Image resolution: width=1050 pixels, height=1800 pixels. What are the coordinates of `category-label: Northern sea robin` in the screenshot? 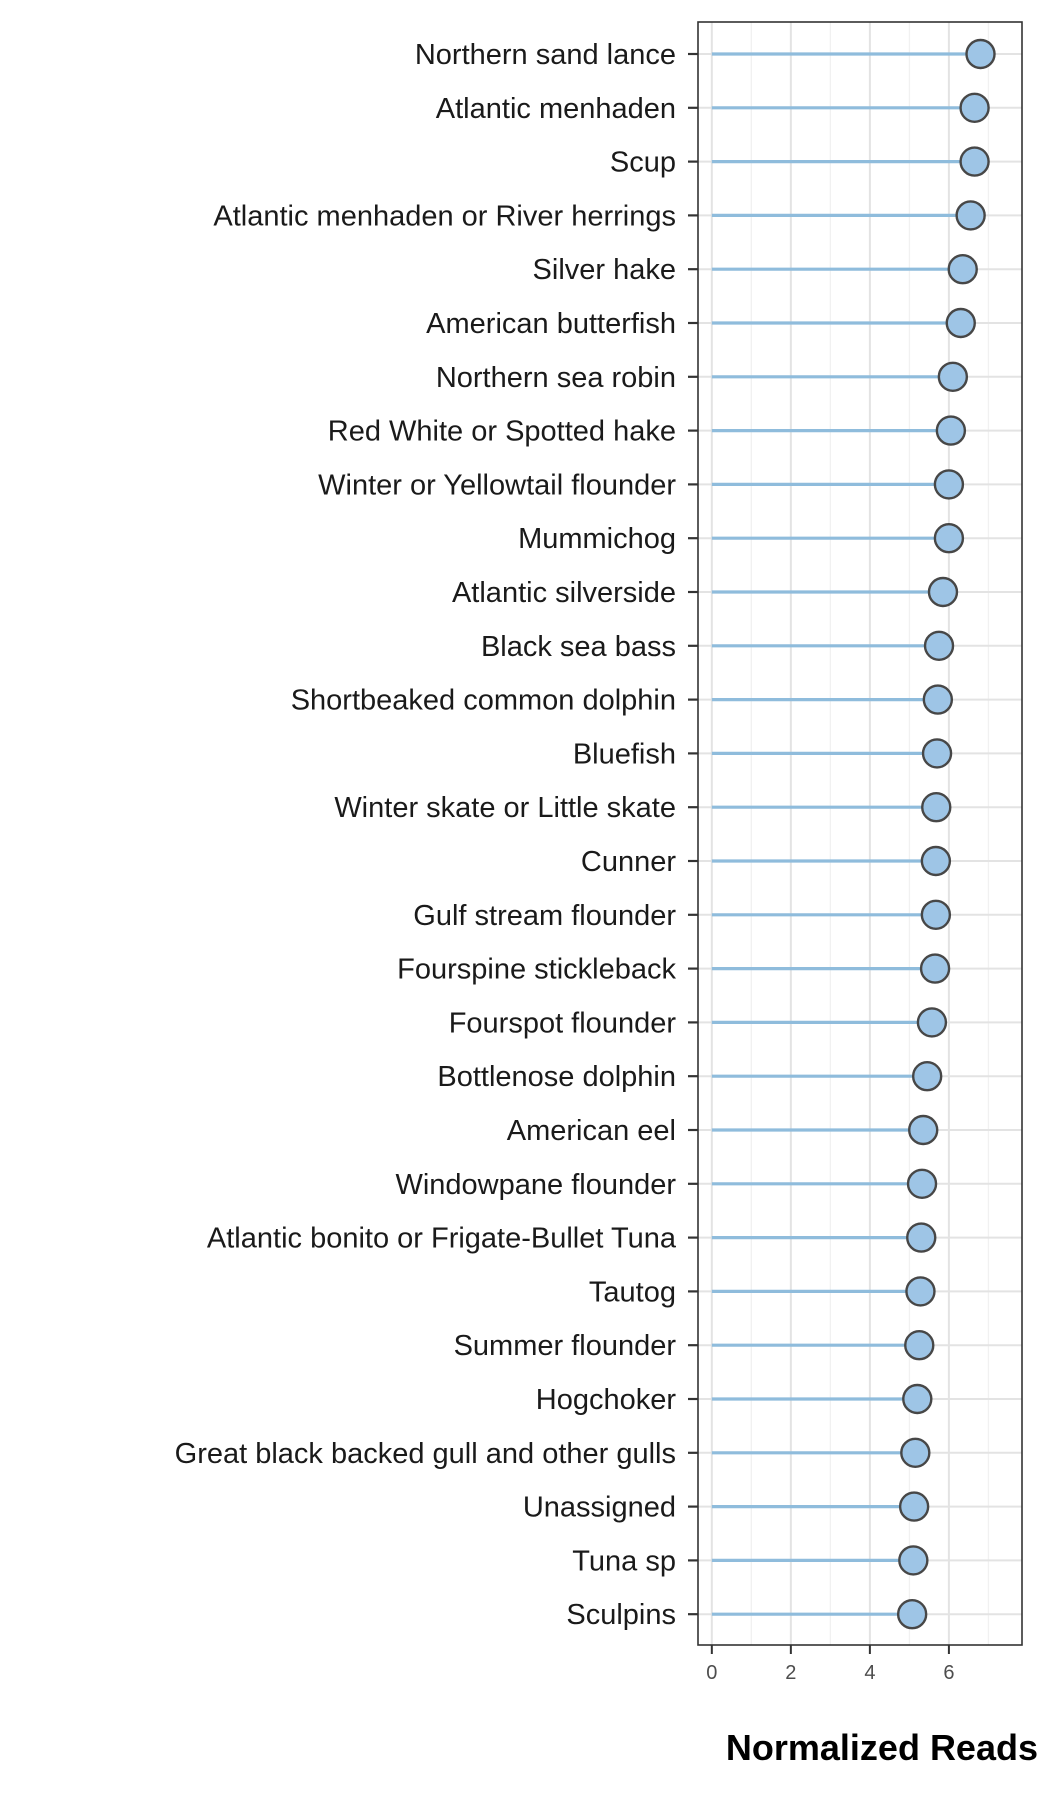 It's located at (556, 378).